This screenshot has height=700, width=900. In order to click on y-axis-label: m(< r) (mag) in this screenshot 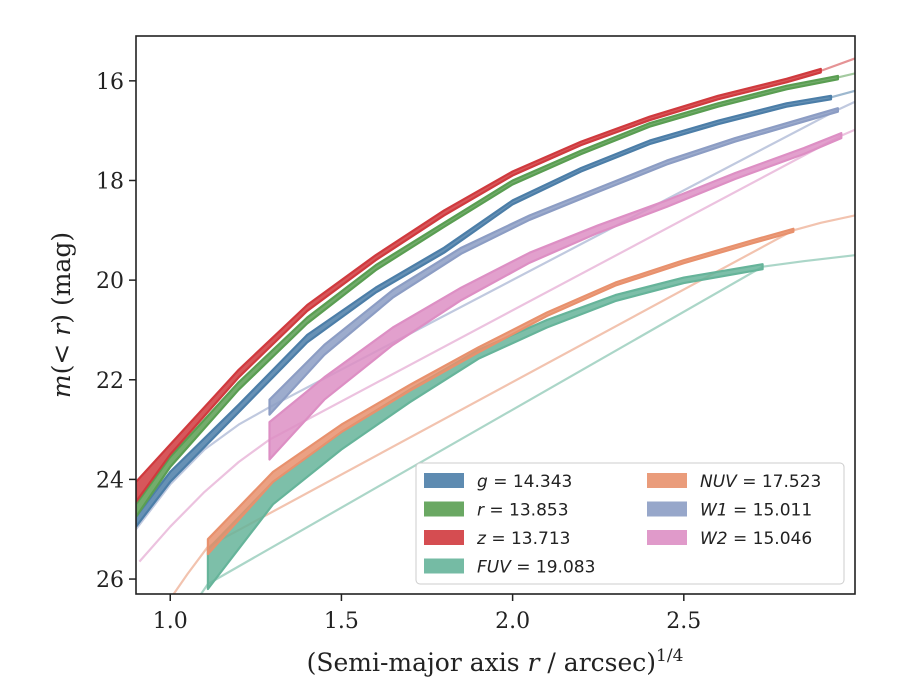, I will do `click(61, 315)`.